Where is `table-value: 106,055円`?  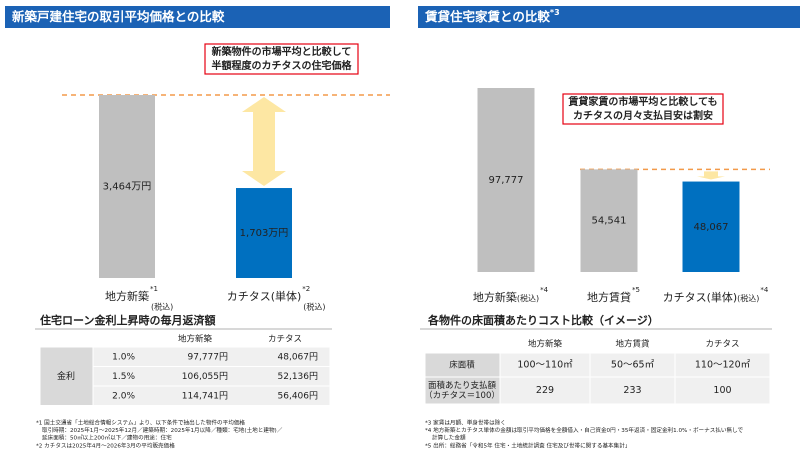 table-value: 106,055円 is located at coordinates (205, 376).